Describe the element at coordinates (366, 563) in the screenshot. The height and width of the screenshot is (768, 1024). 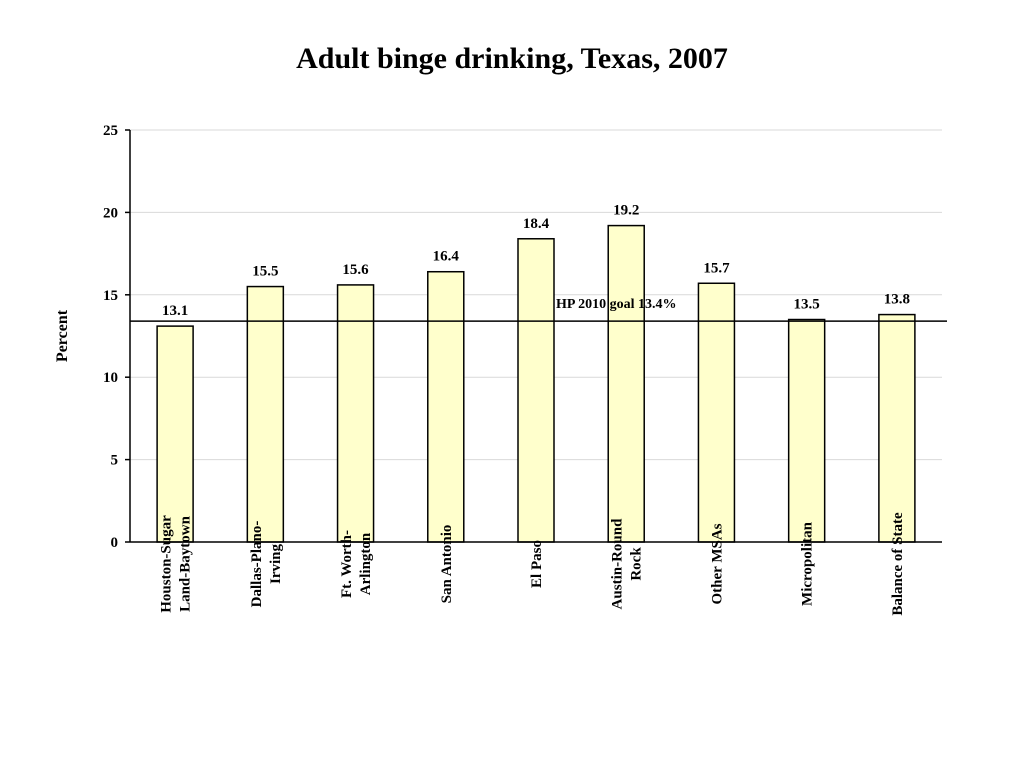
I see `x-category-label-line: Arlington` at that location.